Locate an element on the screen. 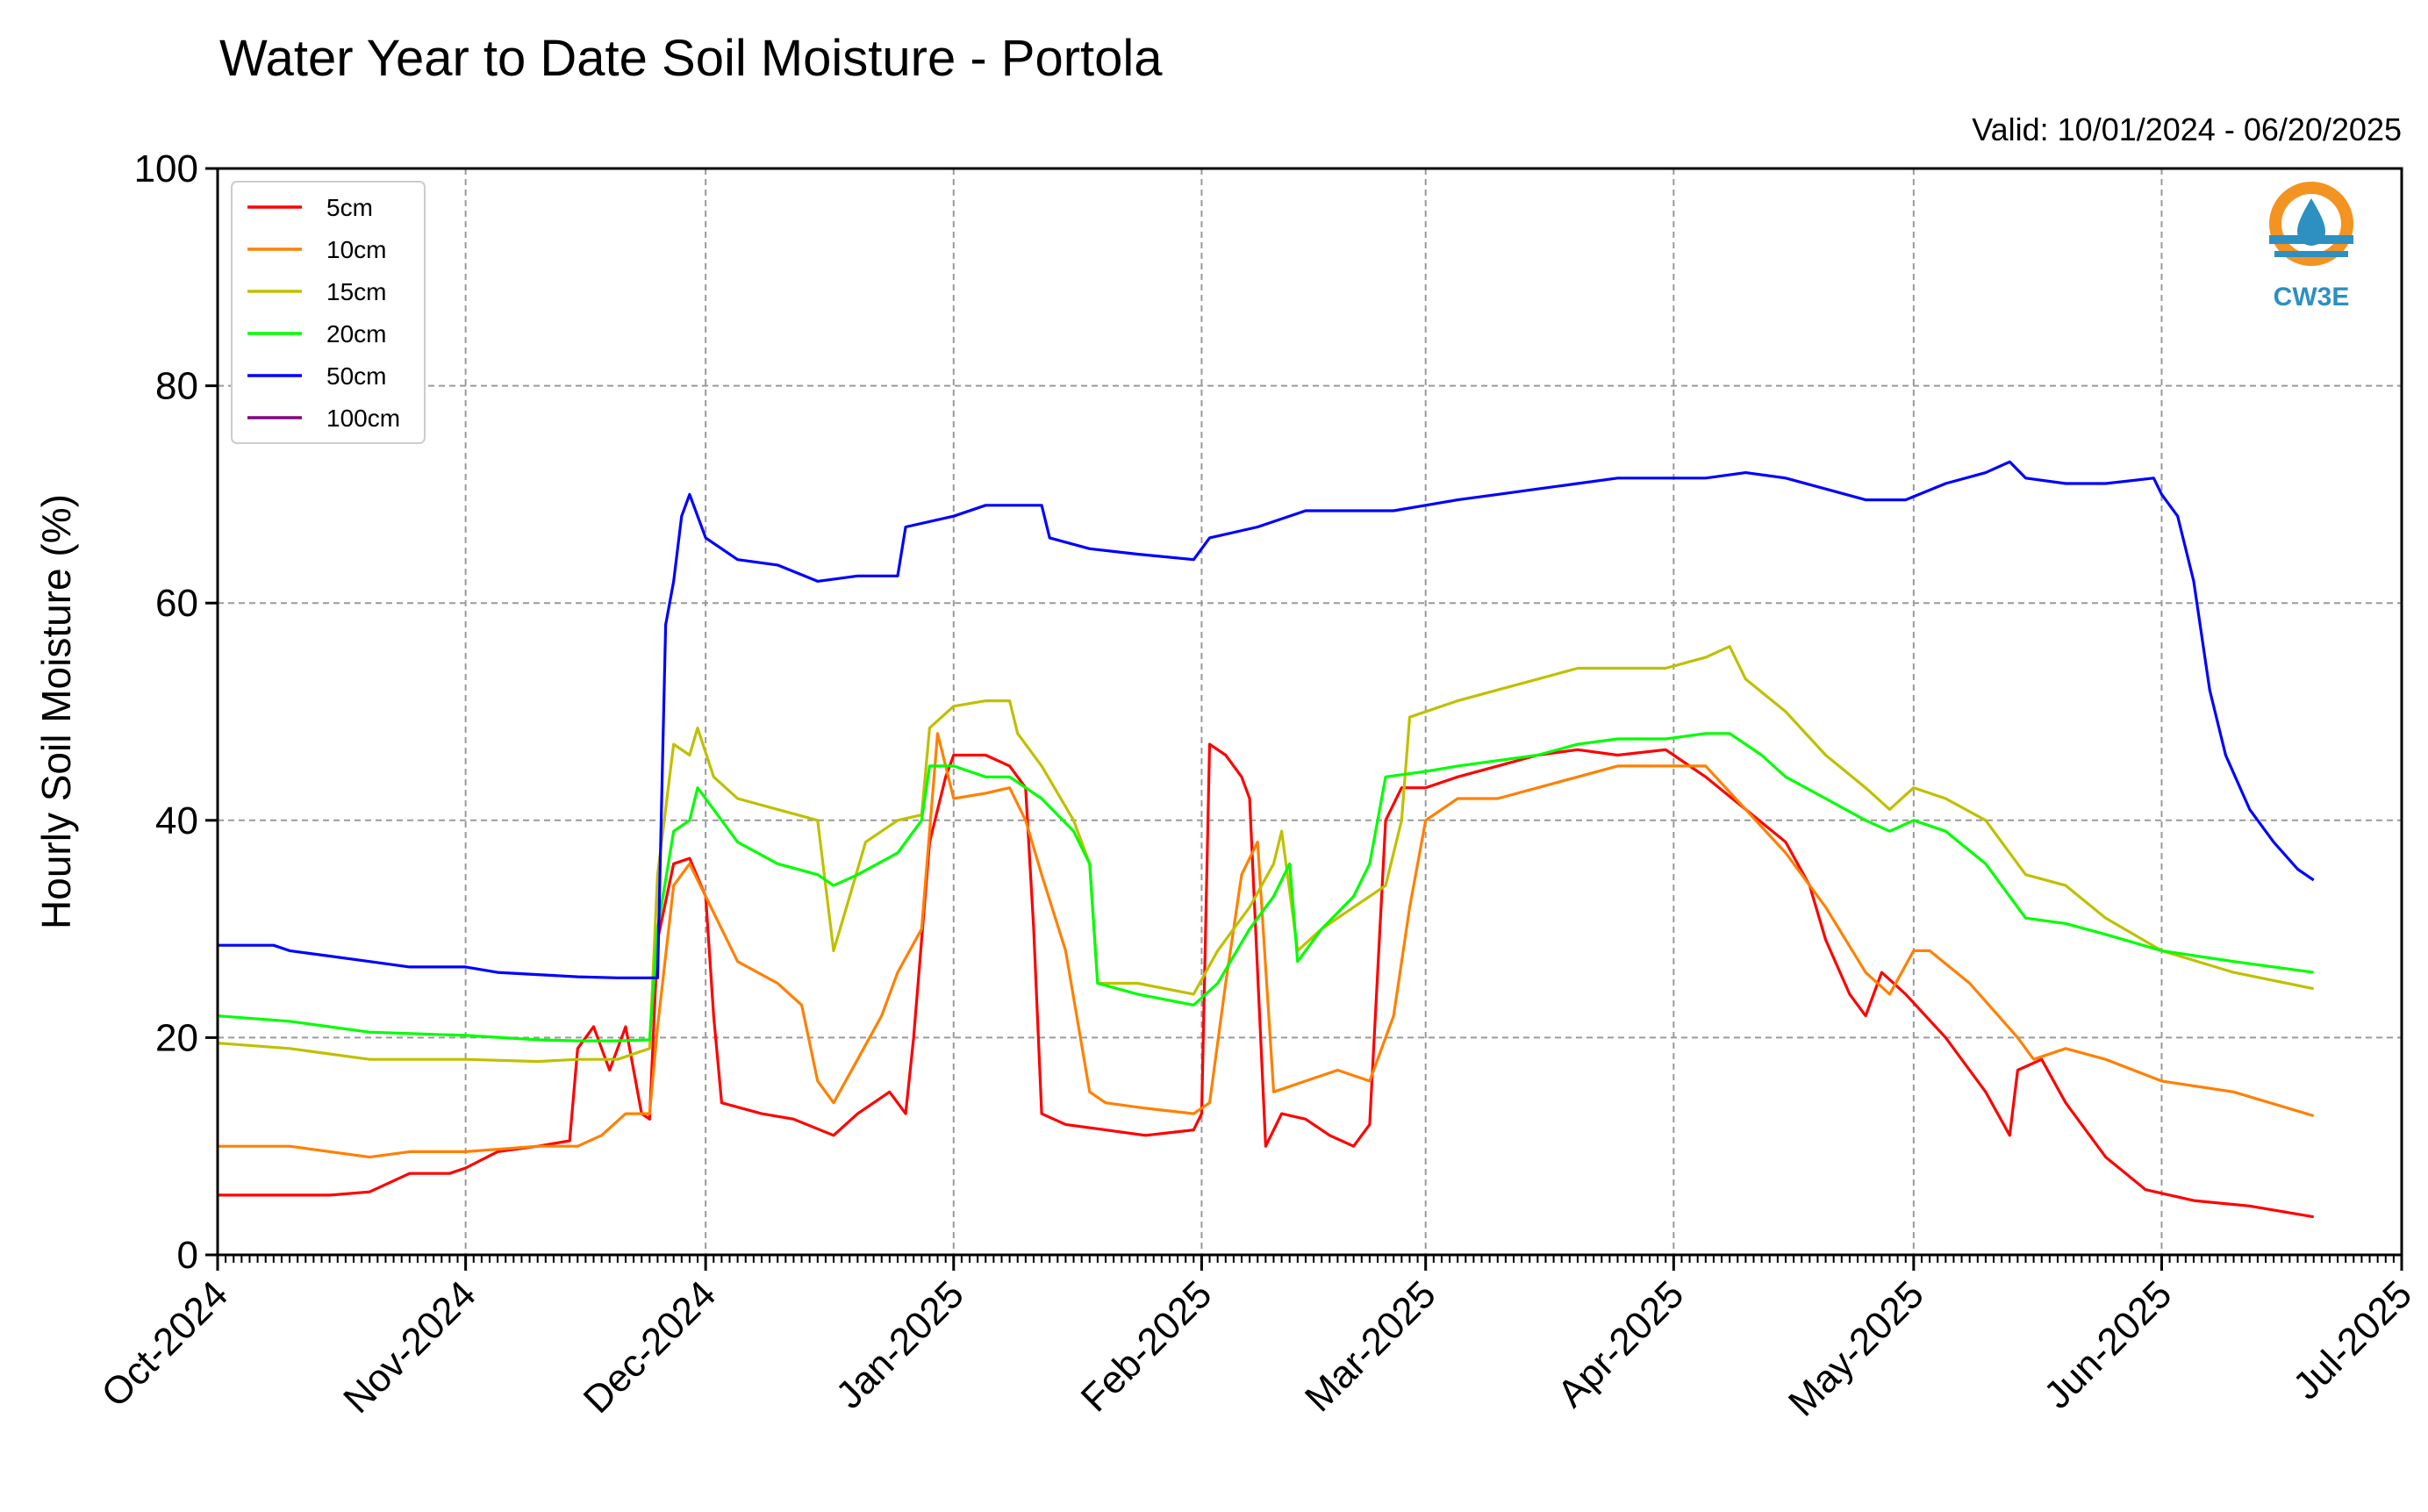  logo-text: CW3E is located at coordinates (2312, 298).